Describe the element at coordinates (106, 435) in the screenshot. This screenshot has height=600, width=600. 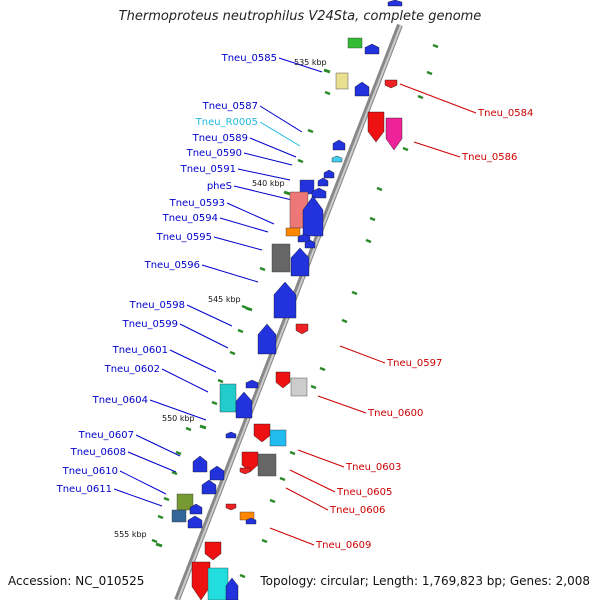
I see `gene-label: Tneu_0607` at that location.